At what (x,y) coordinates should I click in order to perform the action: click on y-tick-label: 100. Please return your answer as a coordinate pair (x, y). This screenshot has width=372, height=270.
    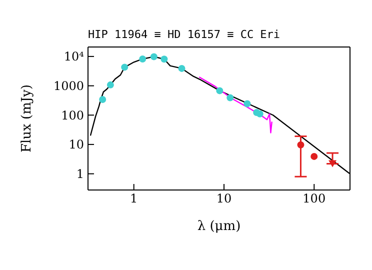
    Looking at the image, I should click on (72, 115).